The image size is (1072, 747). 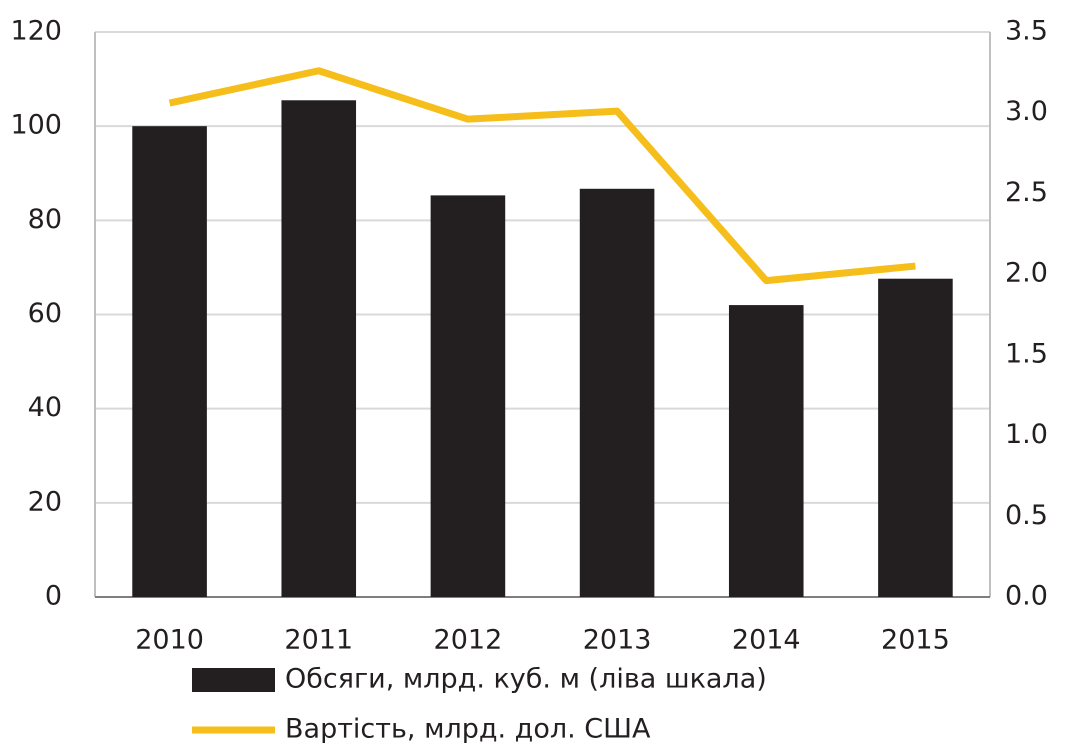 I want to click on y2-tick-label: 1.5, so click(x=1026, y=353).